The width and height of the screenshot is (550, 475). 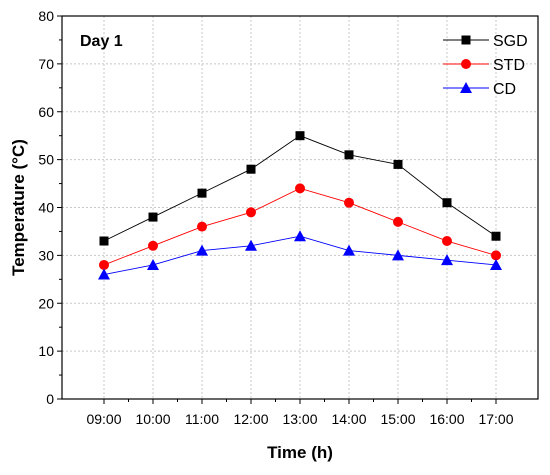 I want to click on y-tick-label: 0, so click(x=50, y=399).